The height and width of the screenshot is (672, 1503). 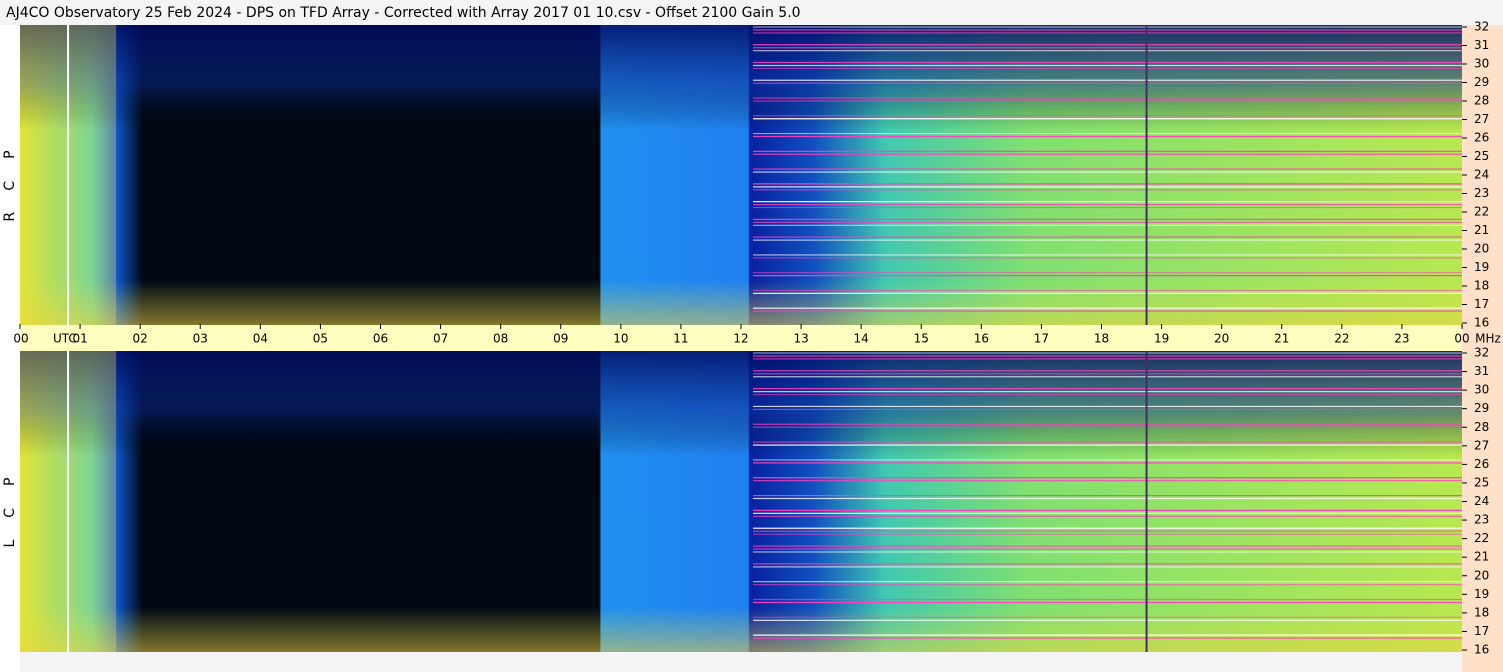 What do you see at coordinates (10, 174) in the screenshot?
I see `panel-label: RCP` at bounding box center [10, 174].